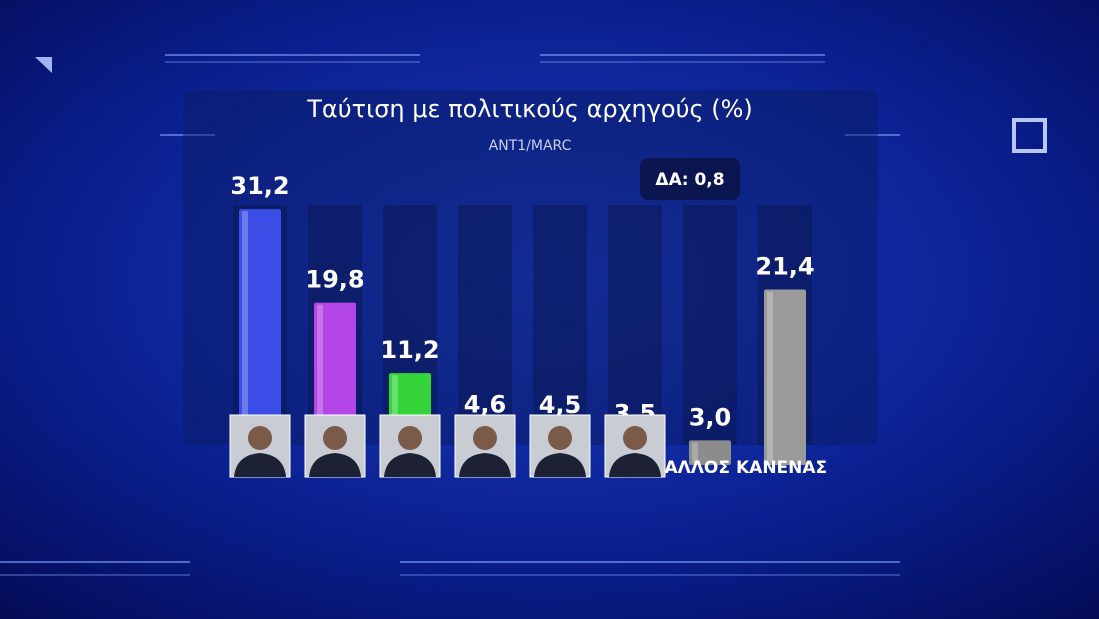 The height and width of the screenshot is (619, 1099). Describe the element at coordinates (1029, 135) in the screenshot. I see `square-icon` at that location.